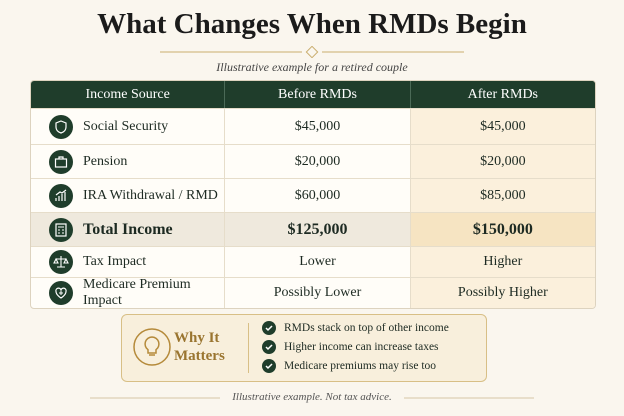  I want to click on cell-text: $85,000, so click(503, 195).